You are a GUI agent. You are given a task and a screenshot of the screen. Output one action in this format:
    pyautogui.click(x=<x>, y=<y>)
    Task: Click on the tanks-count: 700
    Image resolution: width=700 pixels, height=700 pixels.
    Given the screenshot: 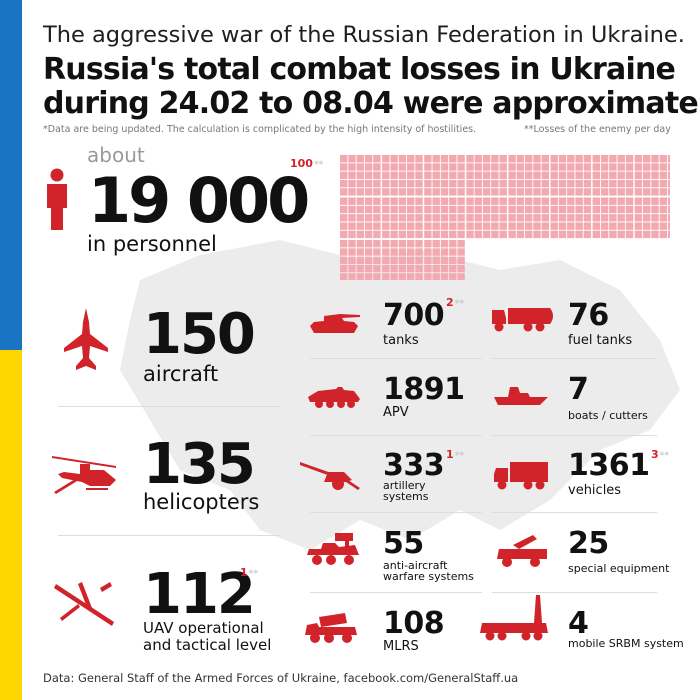 What is the action you would take?
    pyautogui.click(x=414, y=315)
    